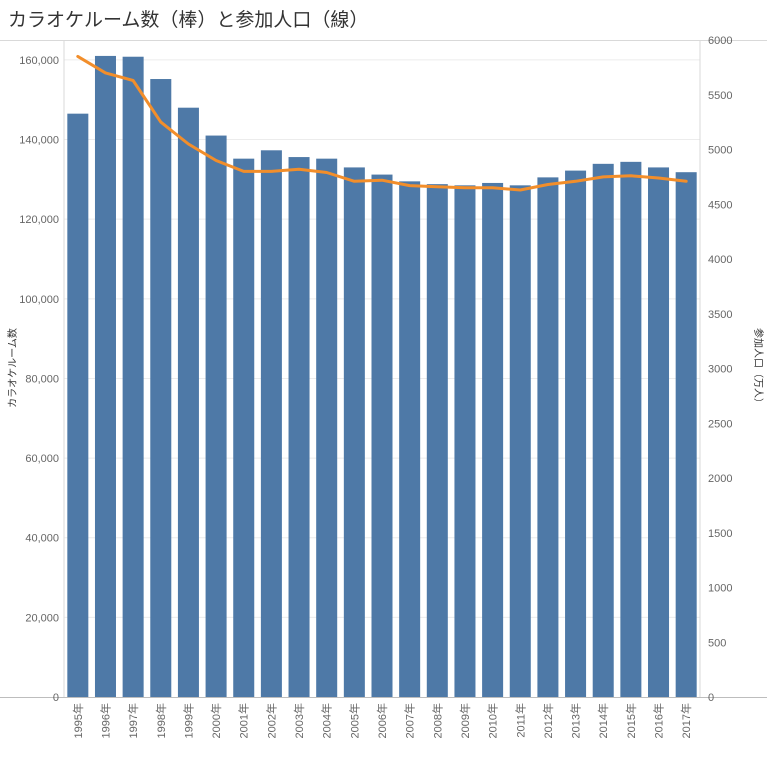  Describe the element at coordinates (720, 479) in the screenshot. I see `right-tick-label: 2000` at that location.